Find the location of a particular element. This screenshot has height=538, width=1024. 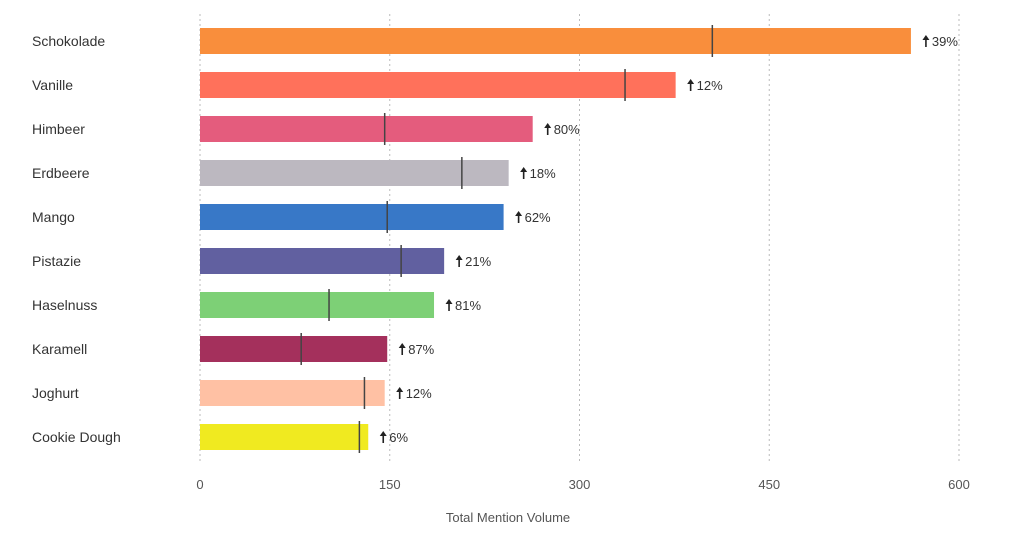

category-label: Erdbeere is located at coordinates (61, 173).